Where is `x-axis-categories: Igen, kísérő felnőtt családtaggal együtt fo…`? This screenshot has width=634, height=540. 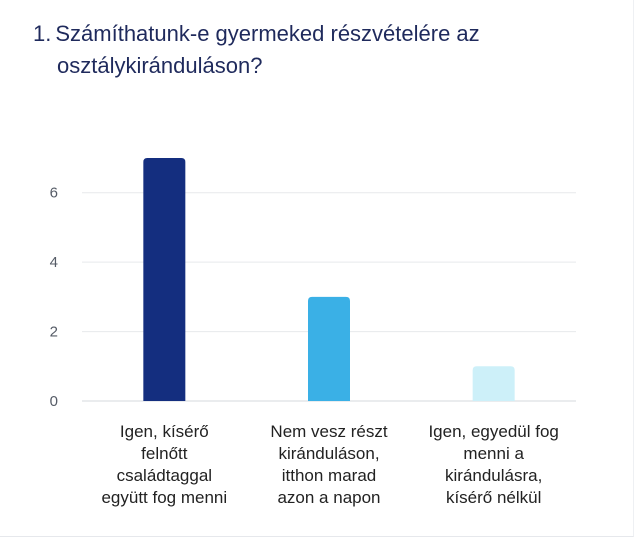 x-axis-categories: Igen, kísérő felnőtt családtaggal együtt fo… is located at coordinates (329, 464).